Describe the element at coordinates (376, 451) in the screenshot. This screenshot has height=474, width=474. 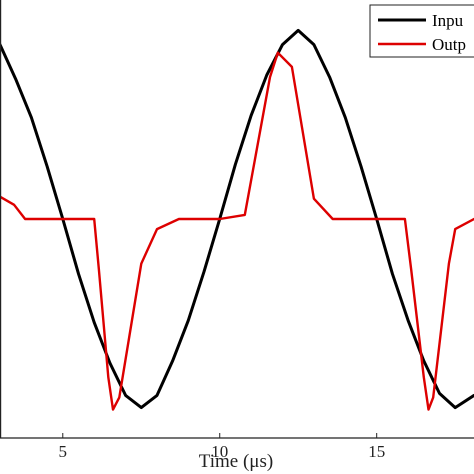
I see `x-tick-label-15: 15` at that location.